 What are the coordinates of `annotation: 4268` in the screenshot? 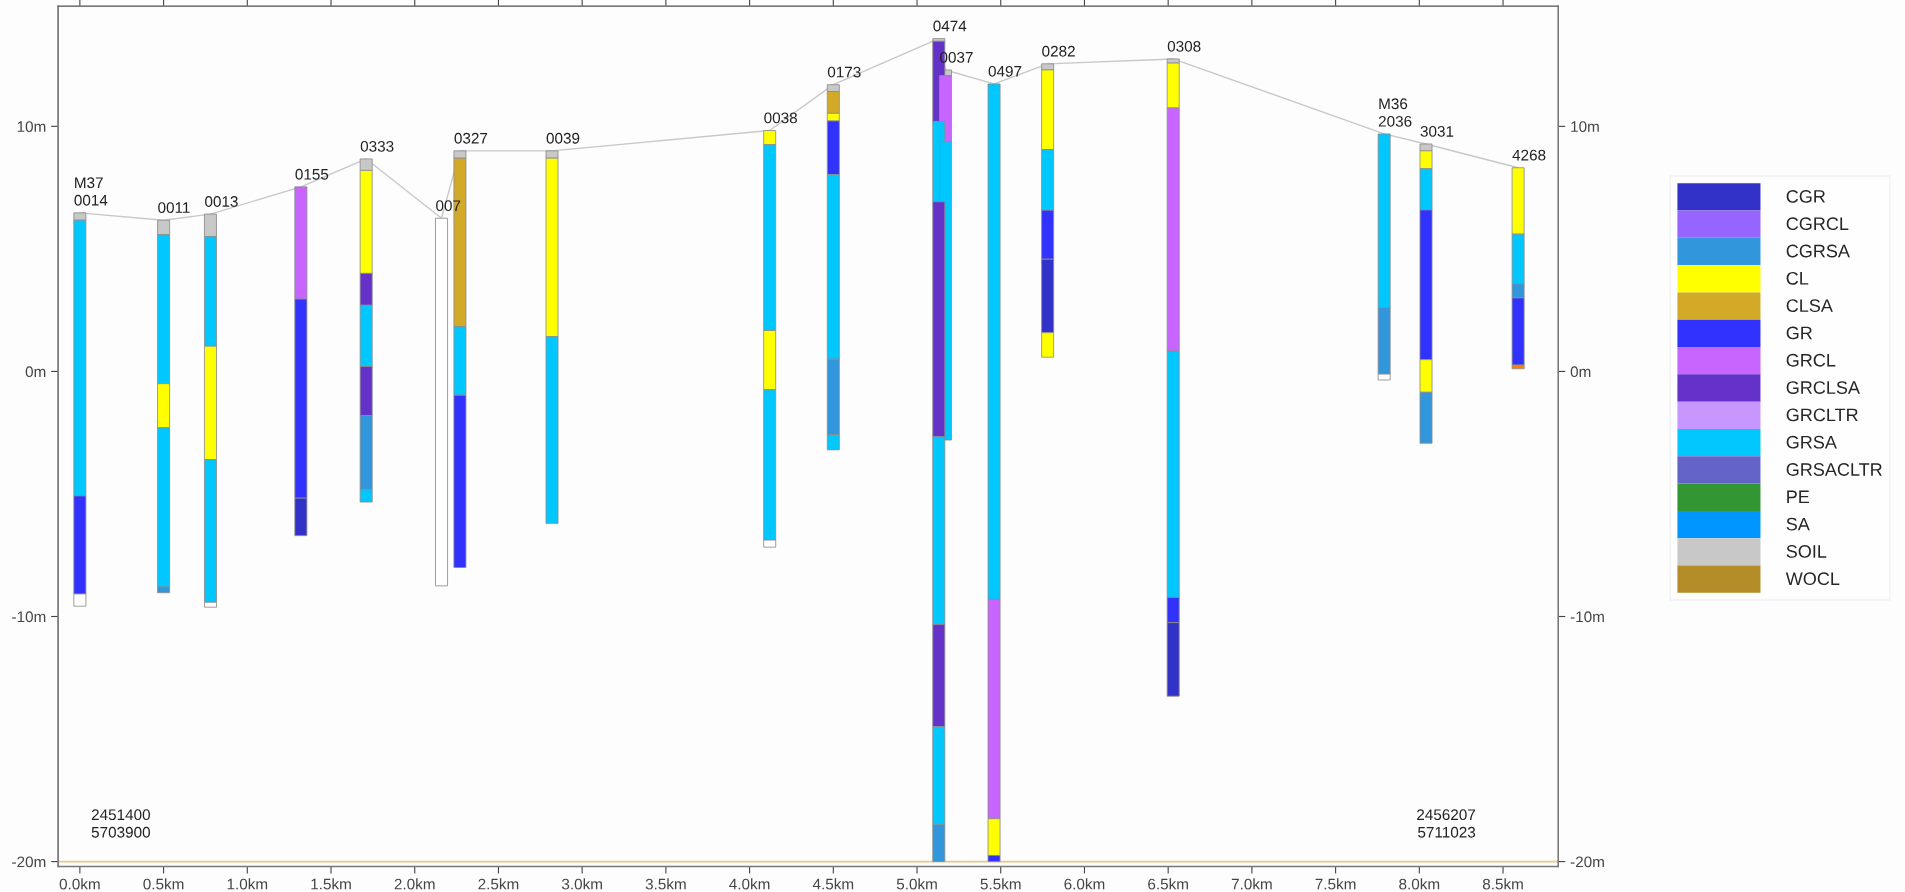 It's located at (1529, 155).